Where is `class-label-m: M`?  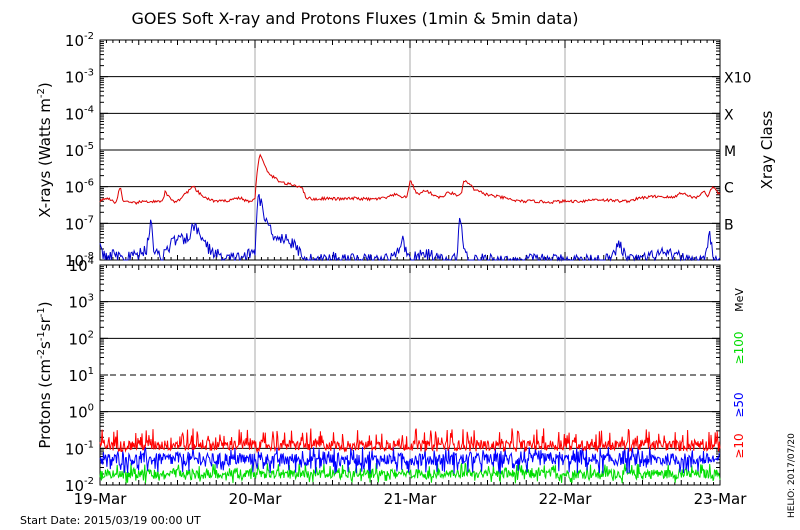 class-label-m: M is located at coordinates (730, 152).